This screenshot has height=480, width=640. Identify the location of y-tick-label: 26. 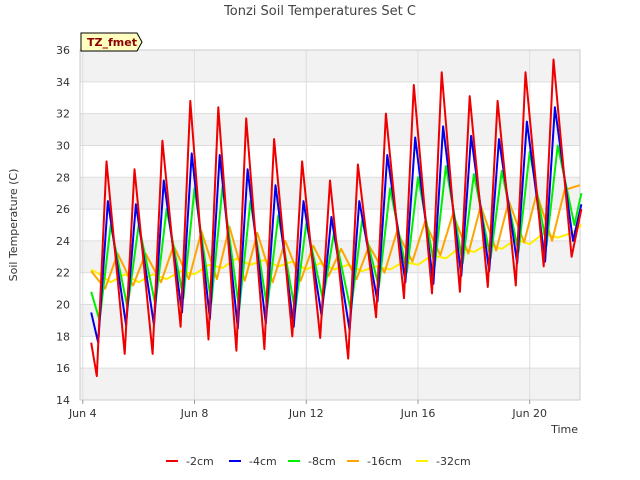
(63, 209).